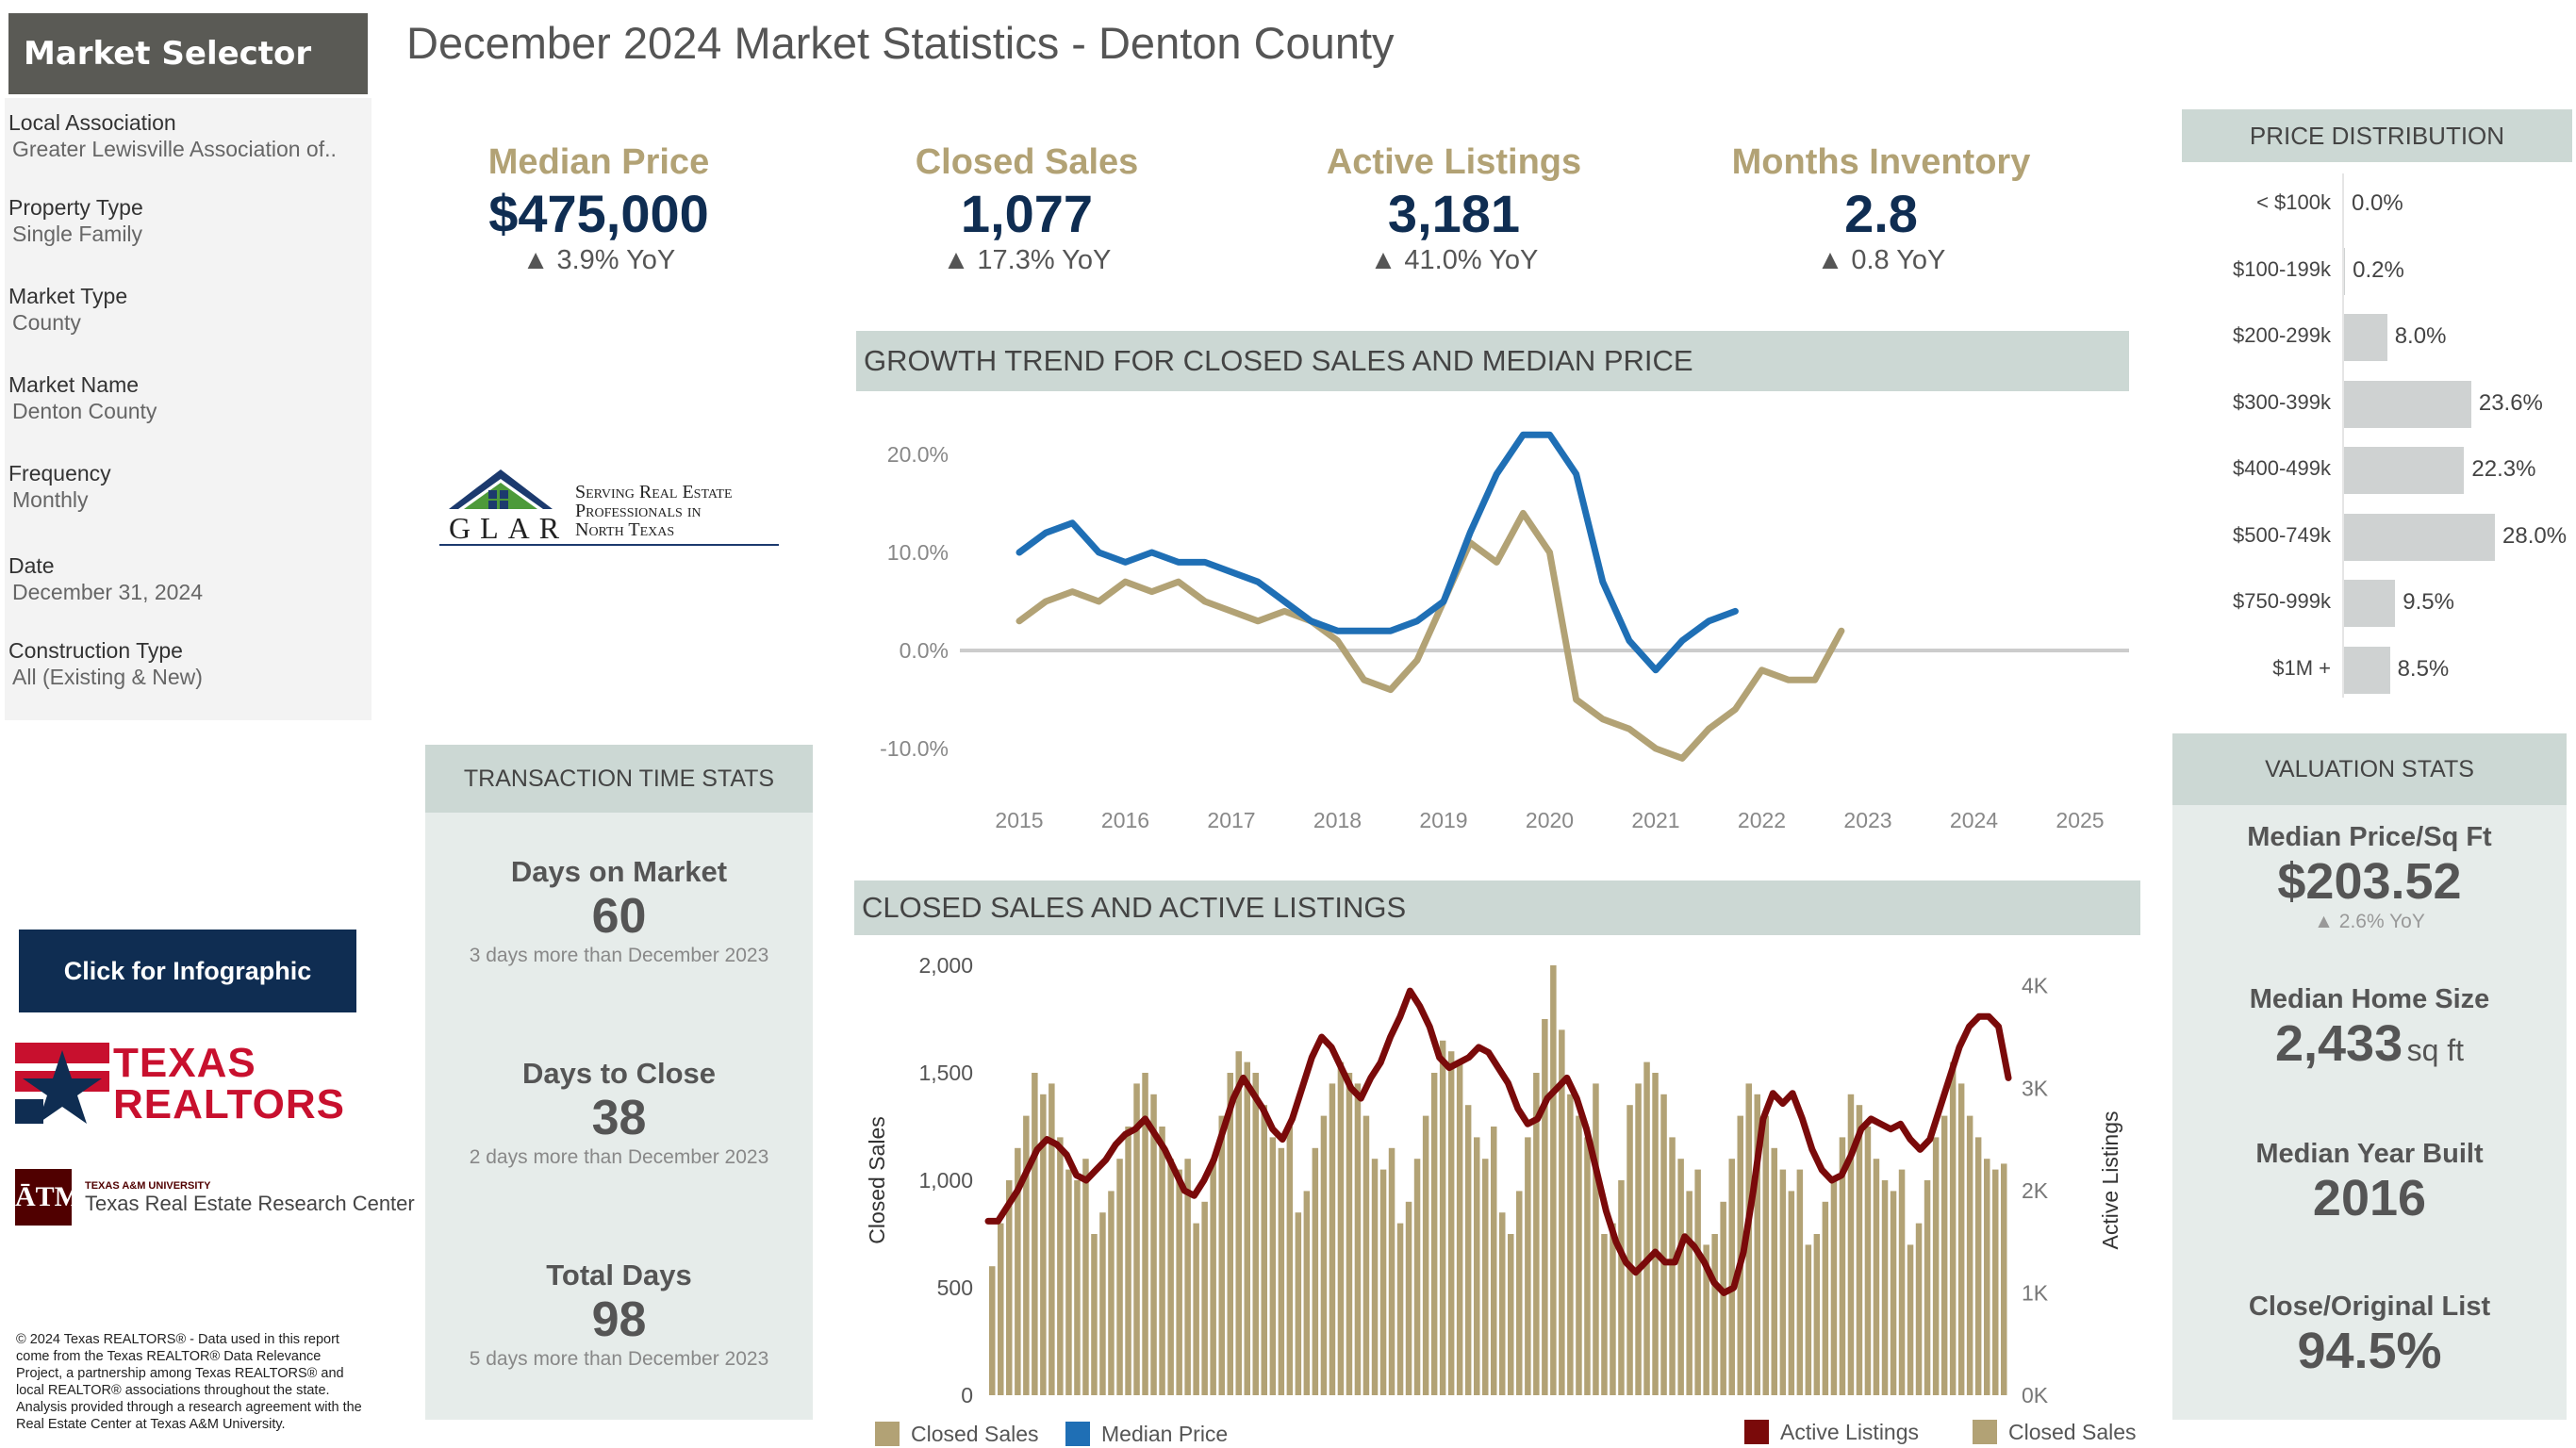  Describe the element at coordinates (1881, 162) in the screenshot. I see `kpi-label: Months Inventory` at that location.